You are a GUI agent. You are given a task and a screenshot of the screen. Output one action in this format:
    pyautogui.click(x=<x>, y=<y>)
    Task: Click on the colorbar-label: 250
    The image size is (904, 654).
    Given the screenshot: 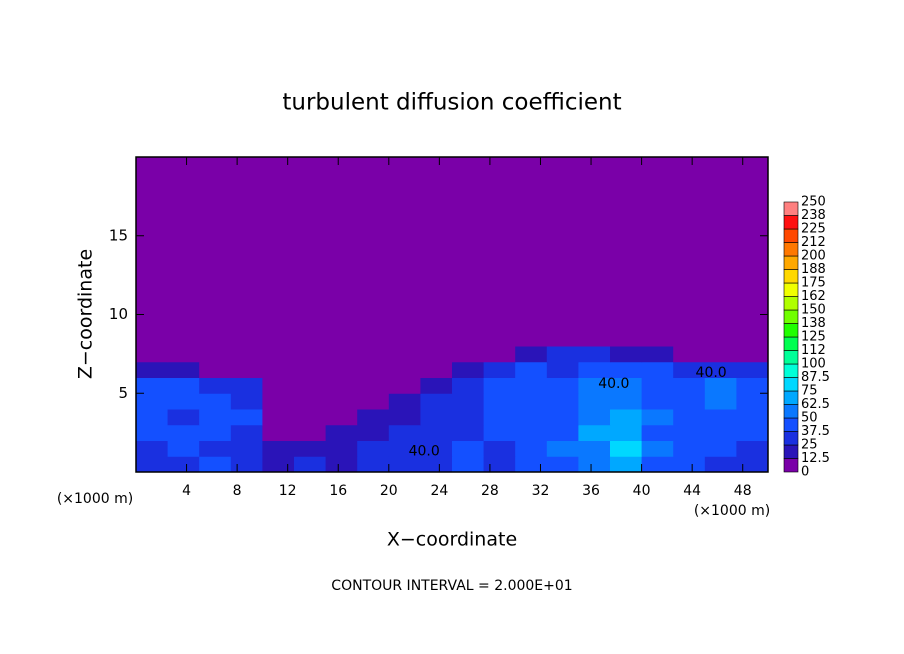 What is the action you would take?
    pyautogui.click(x=813, y=202)
    